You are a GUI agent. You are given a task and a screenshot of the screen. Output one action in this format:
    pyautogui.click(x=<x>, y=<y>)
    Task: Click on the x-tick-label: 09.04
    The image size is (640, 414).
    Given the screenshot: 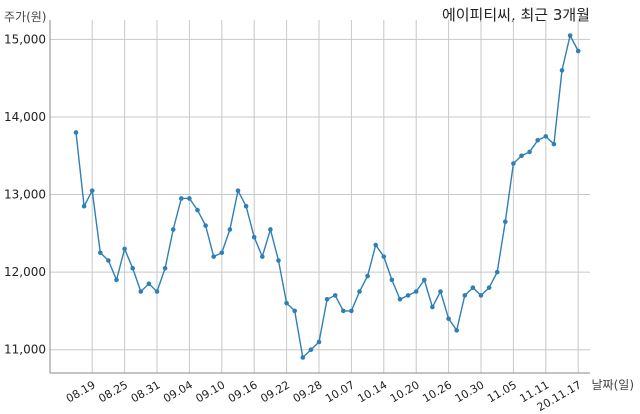 What is the action you would take?
    pyautogui.click(x=178, y=391)
    